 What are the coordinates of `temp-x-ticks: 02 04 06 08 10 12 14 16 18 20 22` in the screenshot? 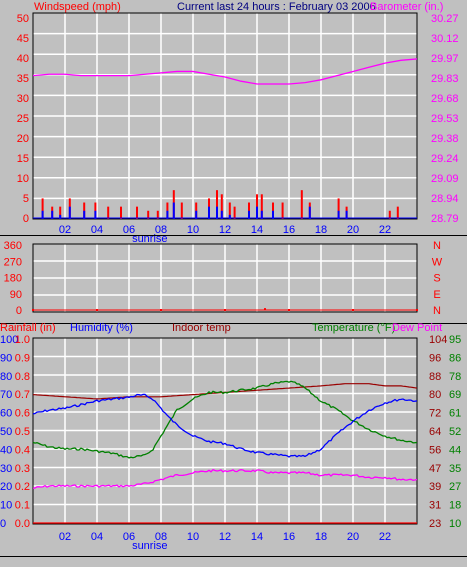 It's located at (225, 537).